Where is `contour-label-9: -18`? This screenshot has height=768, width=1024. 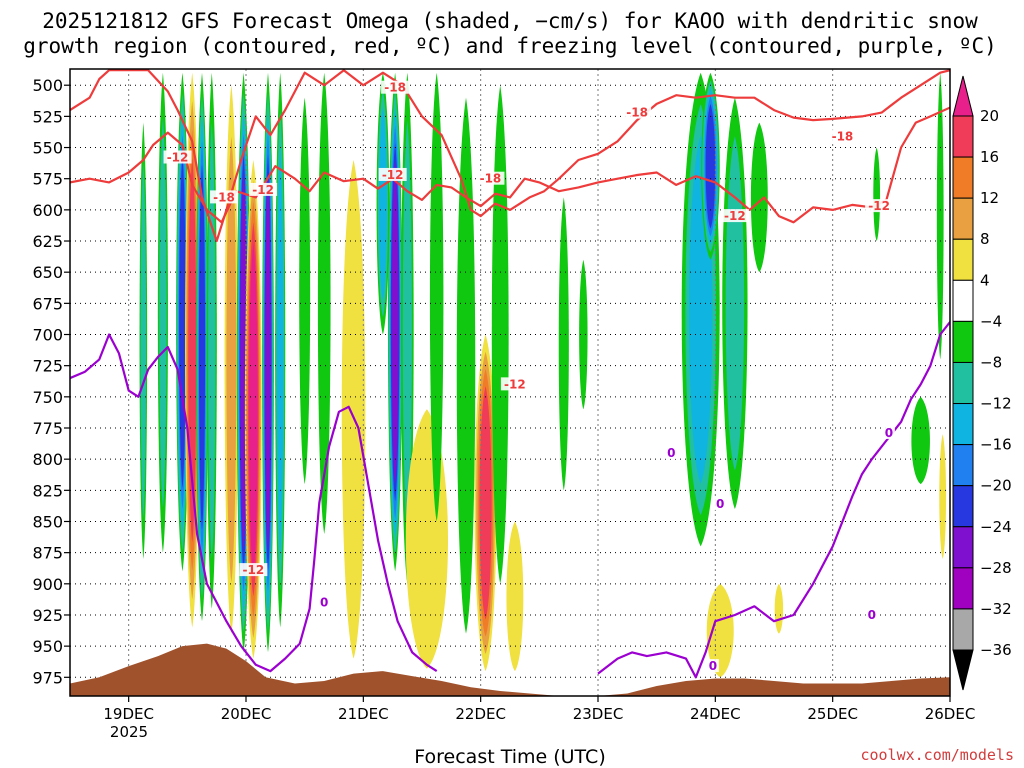 contour-label-9: -18 is located at coordinates (843, 136).